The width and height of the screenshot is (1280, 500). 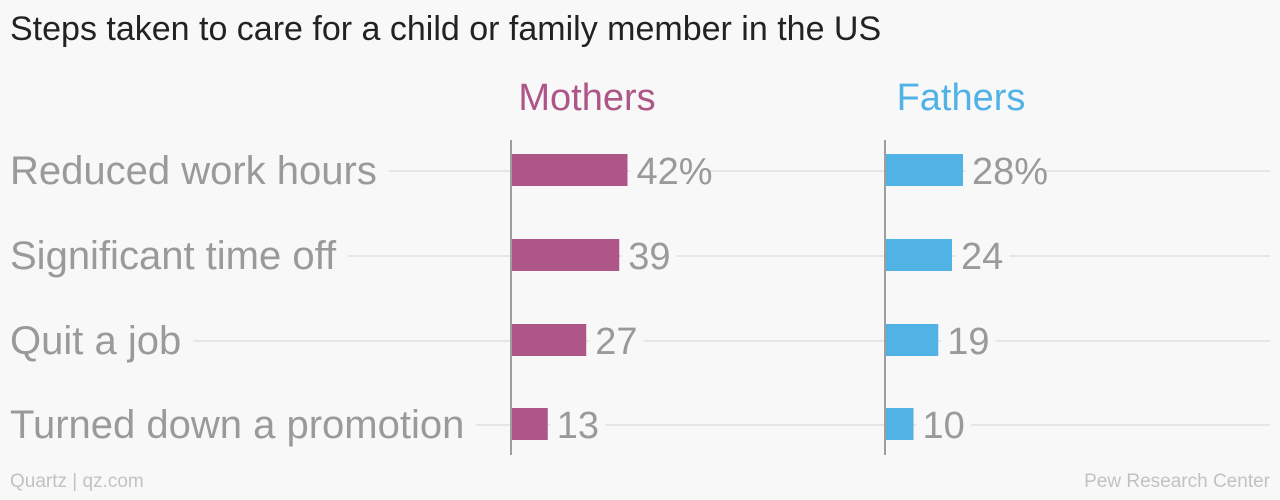 I want to click on value-label-mothers-quit-a-job: 27, so click(x=616, y=342).